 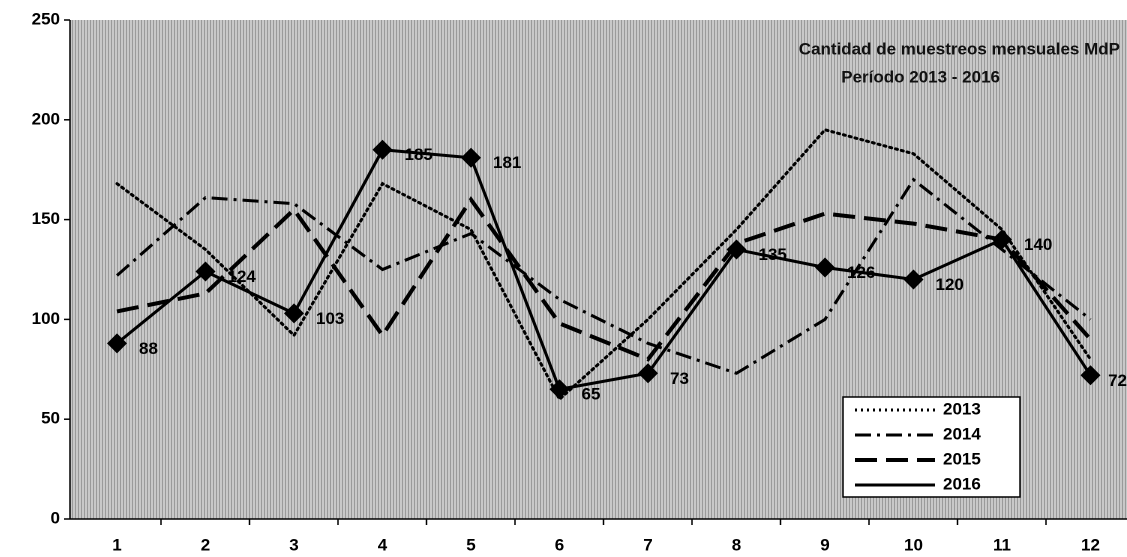 I want to click on data-label: 135, so click(x=773, y=254).